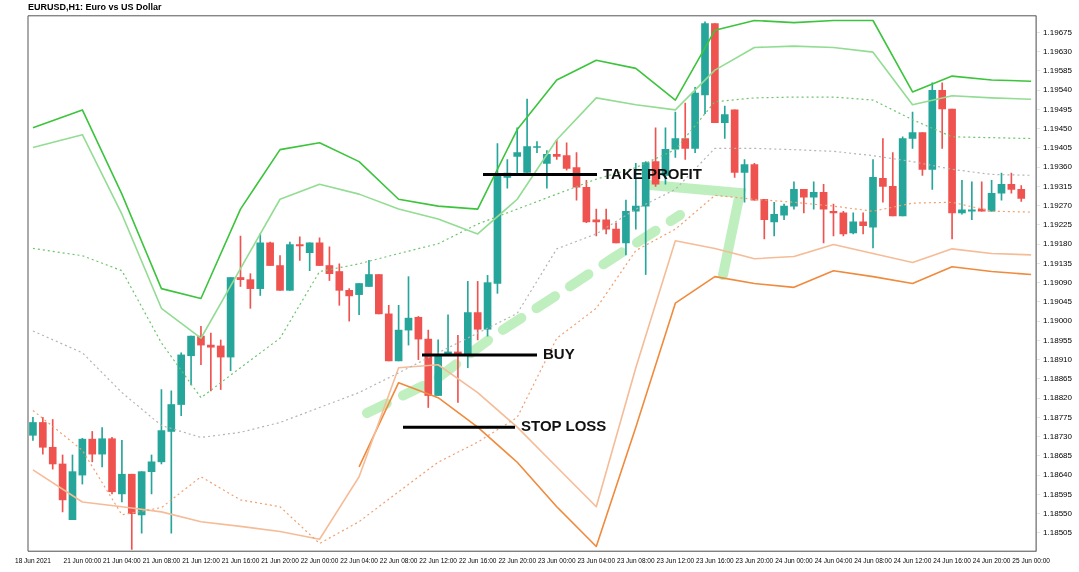 The width and height of the screenshot is (1079, 572). Describe the element at coordinates (1058, 456) in the screenshot. I see `y-tick-label: 1.18685` at that location.